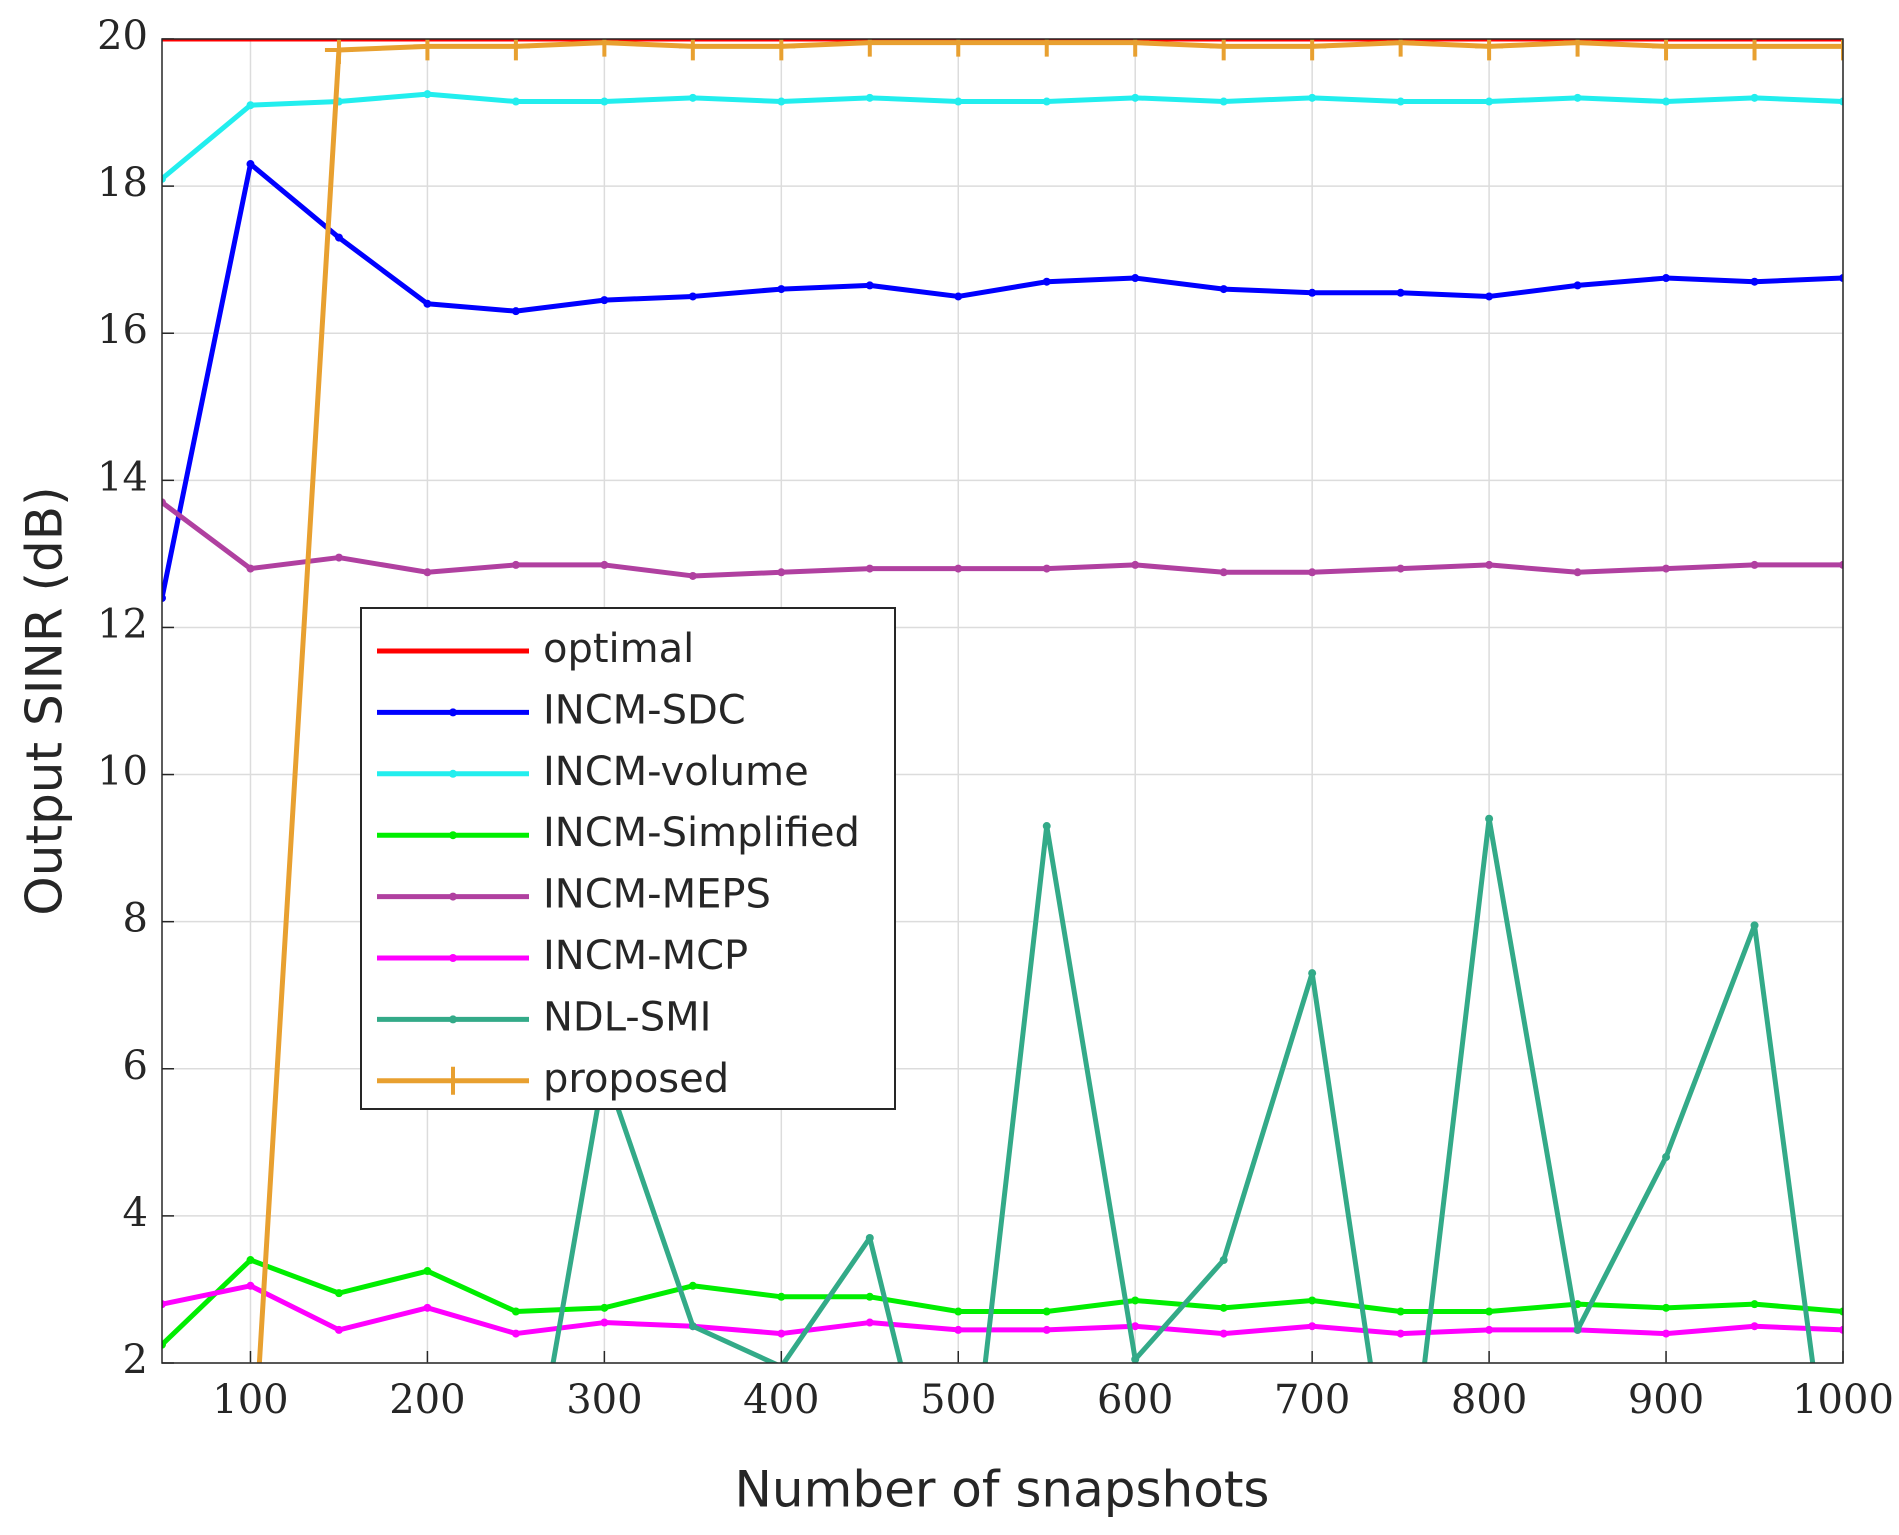 Image resolution: width=1899 pixels, height=1535 pixels. I want to click on y-tick-label: 10, so click(122, 772).